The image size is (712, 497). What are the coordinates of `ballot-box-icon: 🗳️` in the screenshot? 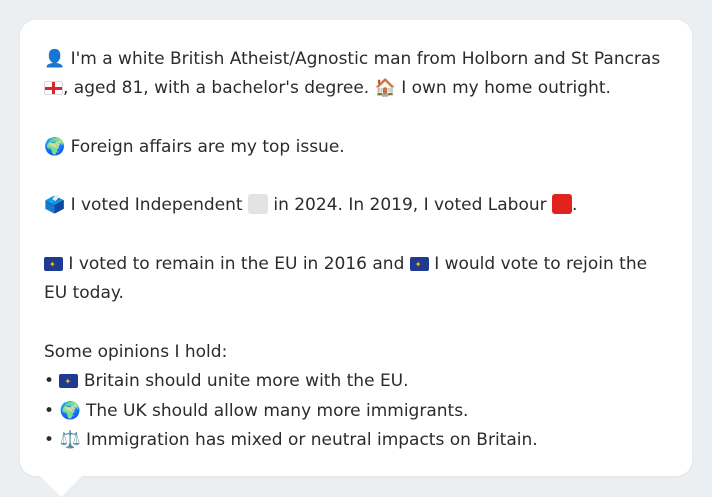 It's located at (54, 205).